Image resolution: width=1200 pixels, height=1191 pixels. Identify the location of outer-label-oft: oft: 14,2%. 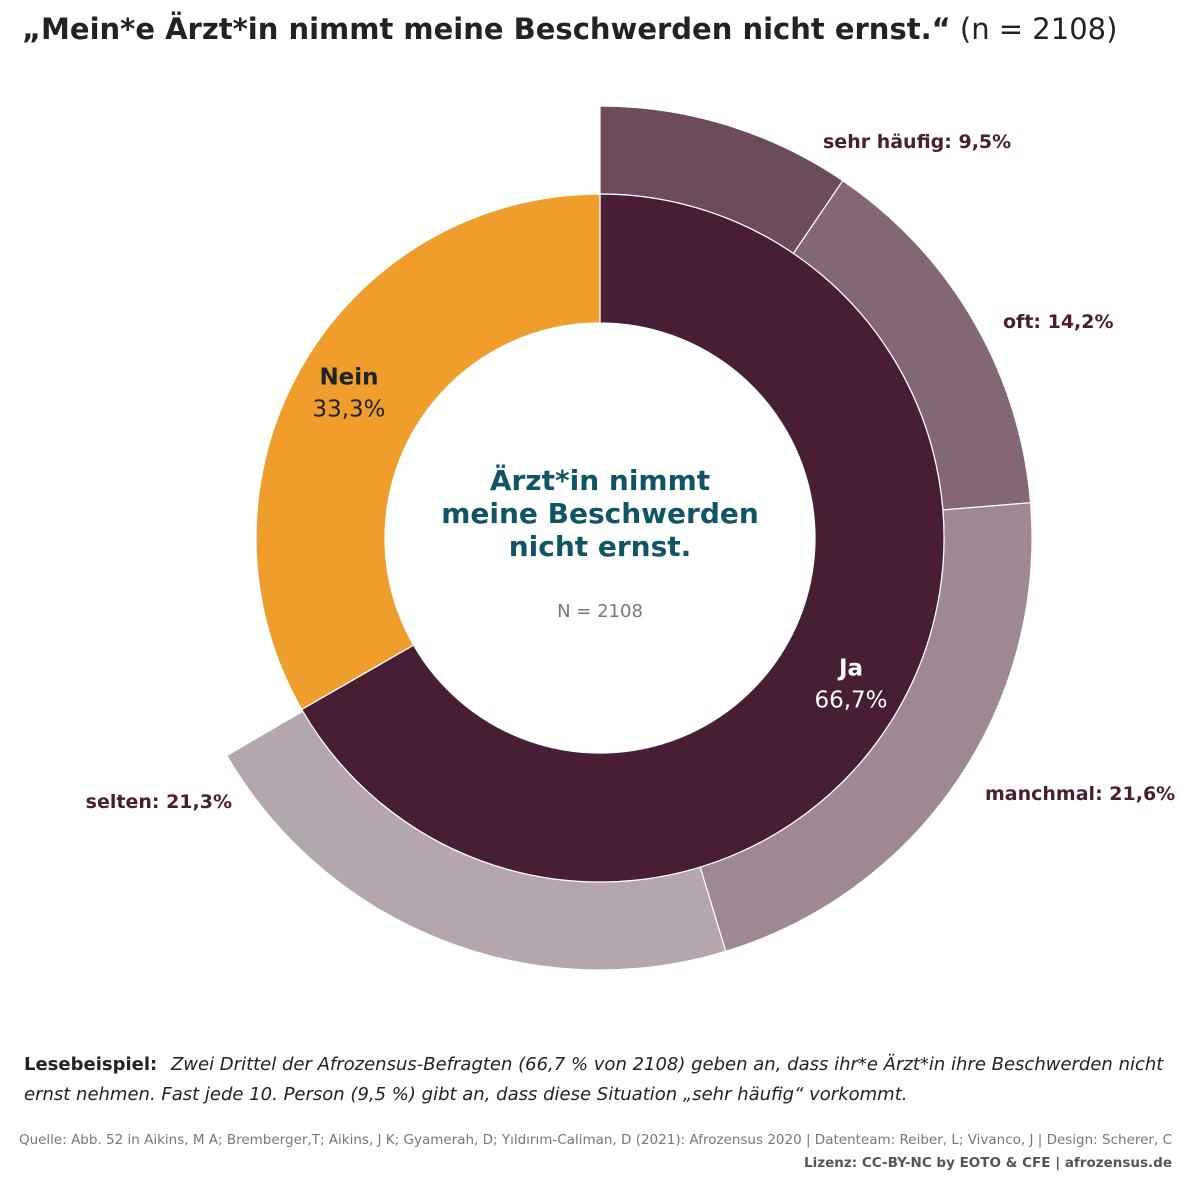
(1058, 322).